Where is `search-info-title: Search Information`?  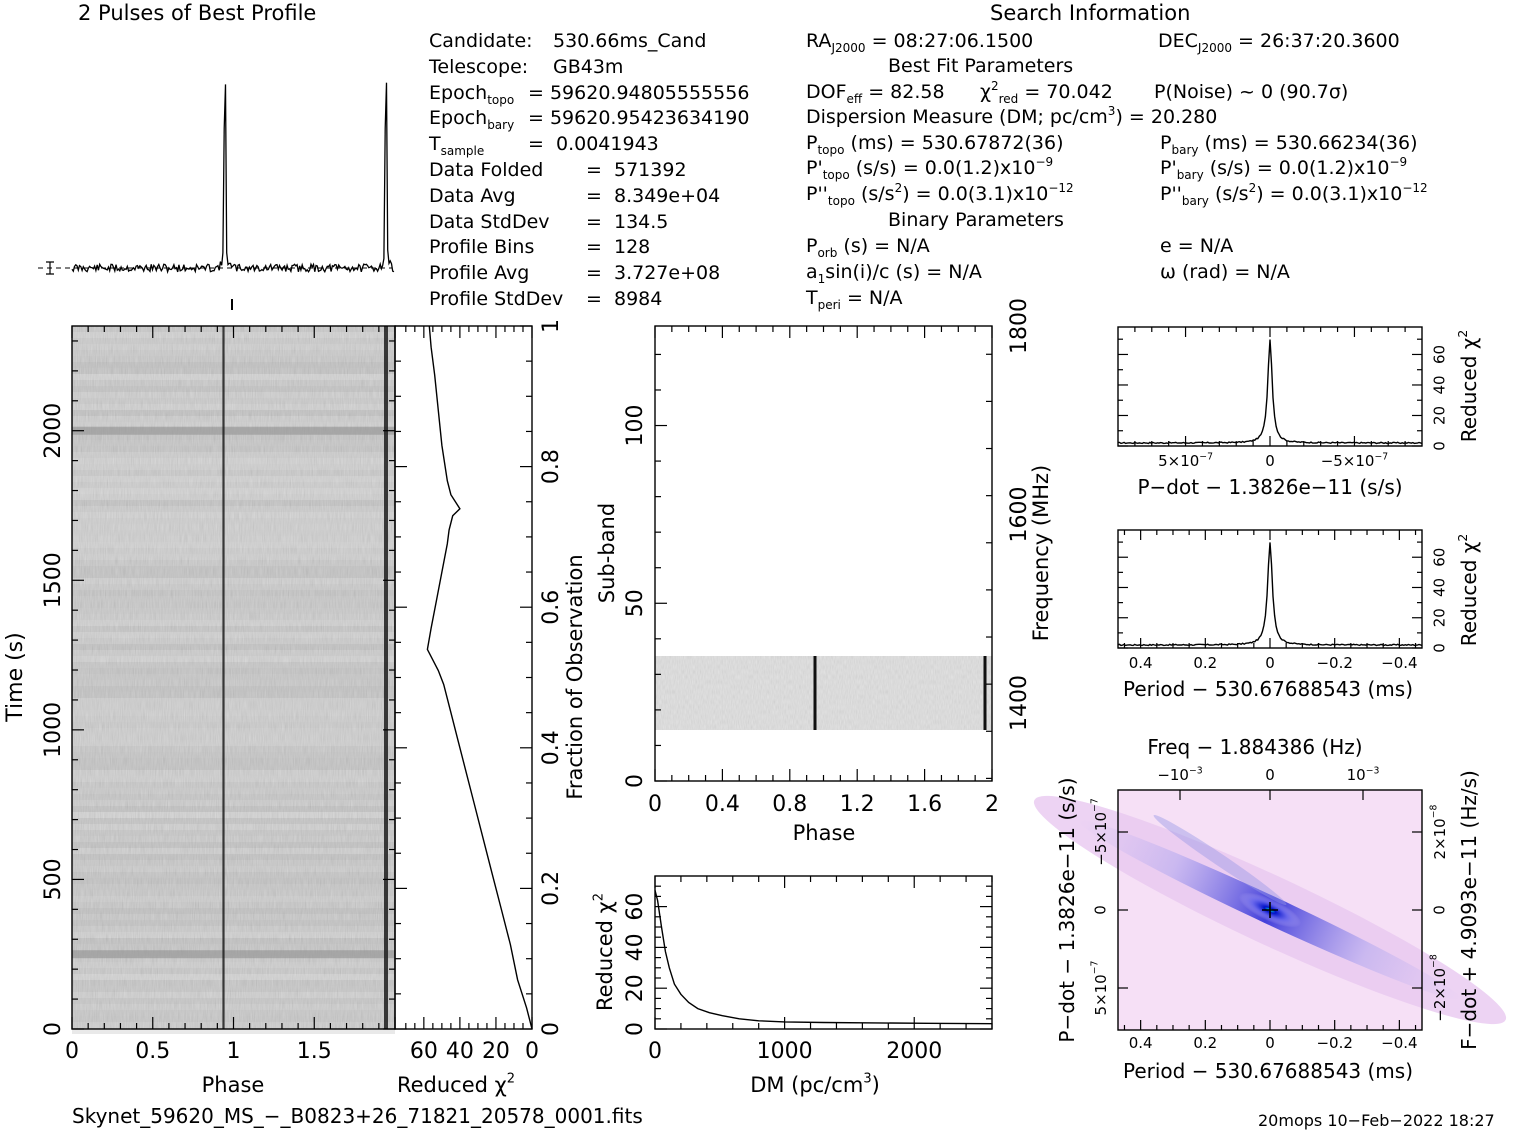
search-info-title: Search Information is located at coordinates (1090, 13).